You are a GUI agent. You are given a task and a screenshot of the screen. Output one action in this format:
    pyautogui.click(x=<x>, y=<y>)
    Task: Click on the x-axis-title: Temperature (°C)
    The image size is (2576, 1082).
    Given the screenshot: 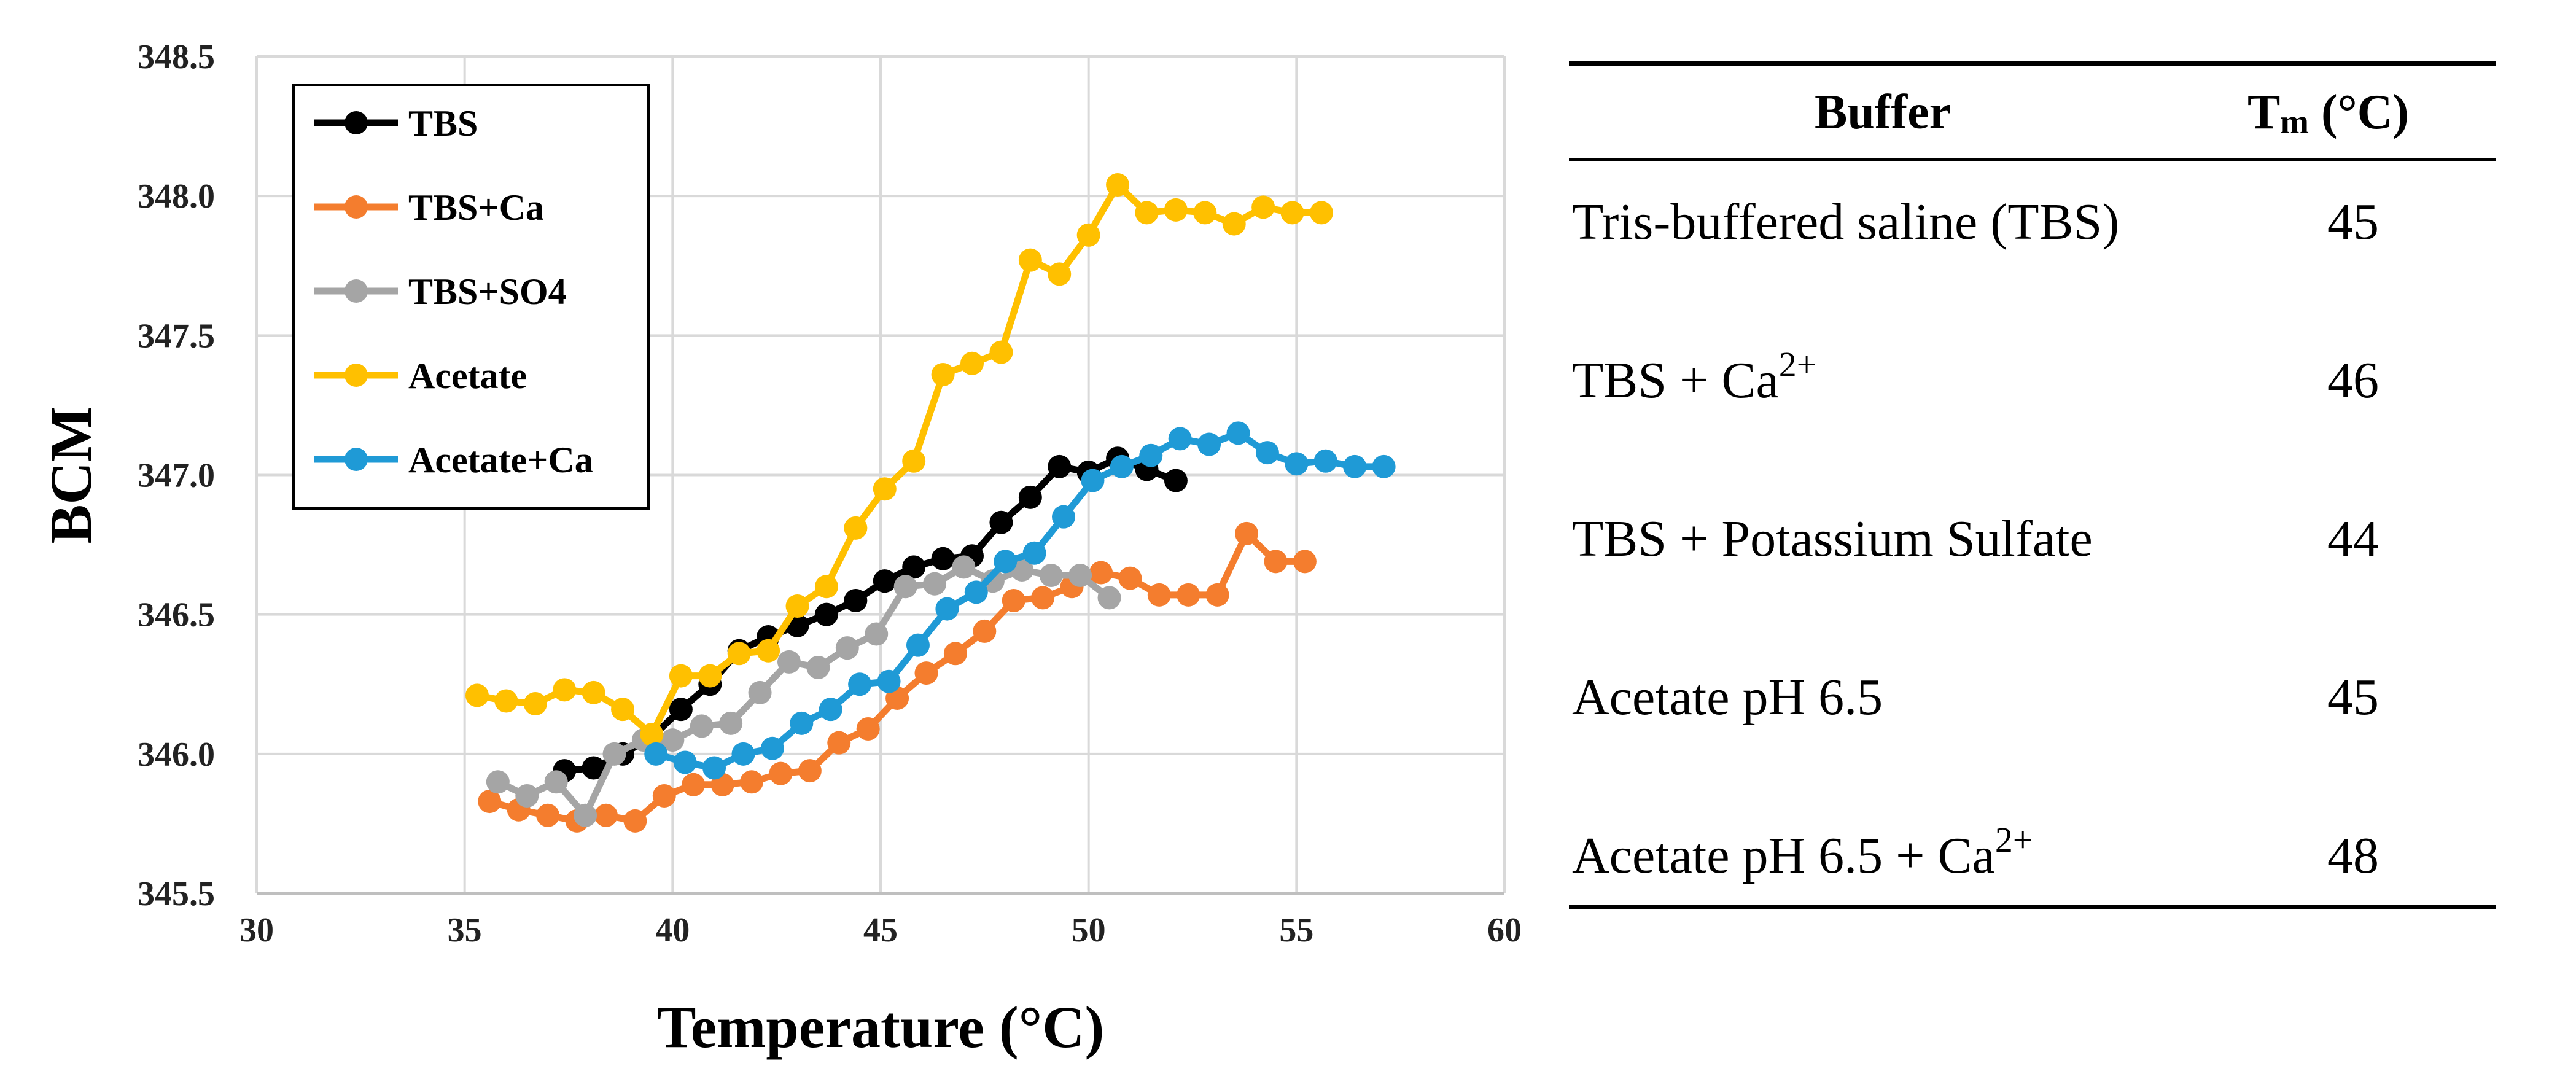 What is the action you would take?
    pyautogui.click(x=881, y=1027)
    